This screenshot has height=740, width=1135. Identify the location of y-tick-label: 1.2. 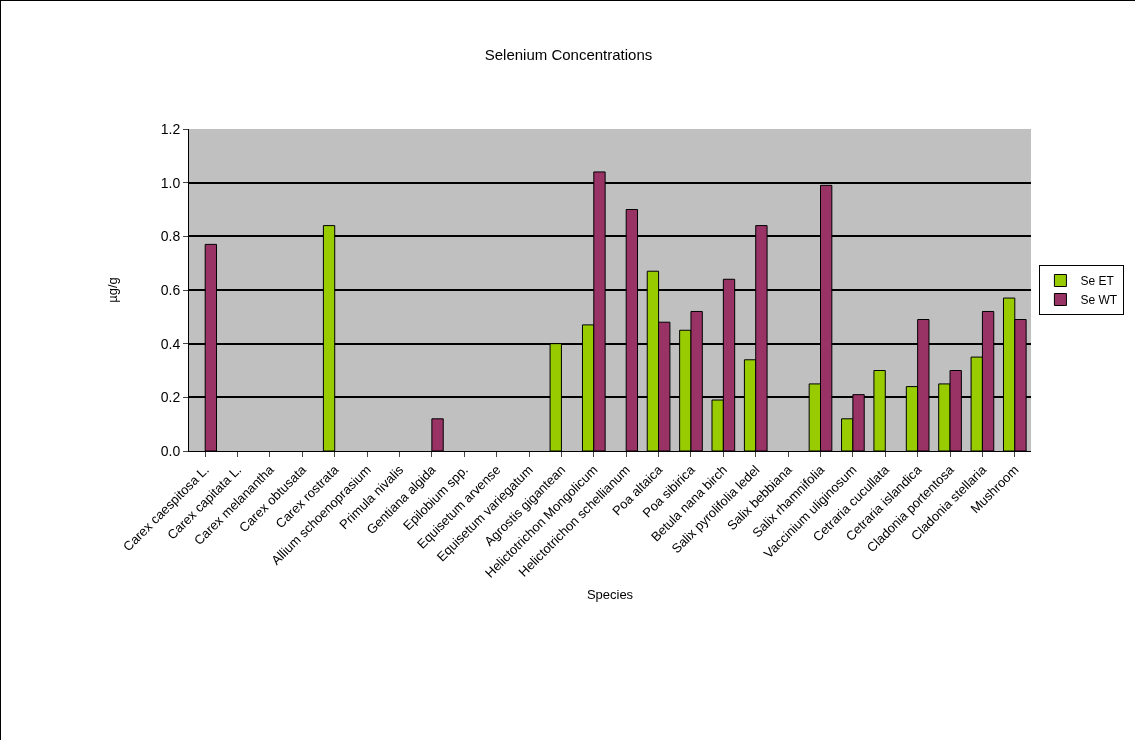
(170, 128).